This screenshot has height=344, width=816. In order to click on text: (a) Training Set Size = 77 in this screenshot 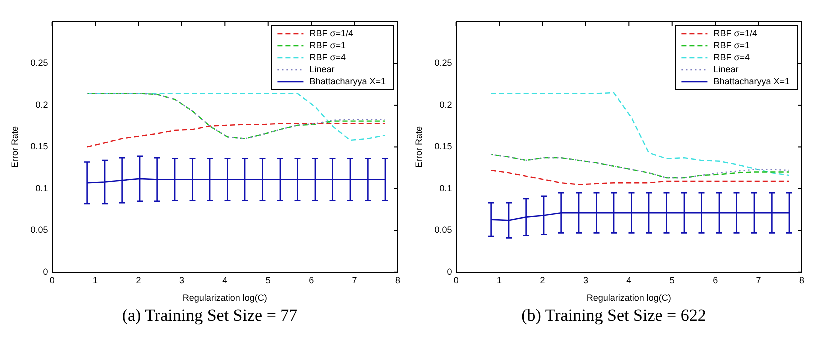, I will do `click(210, 316)`.